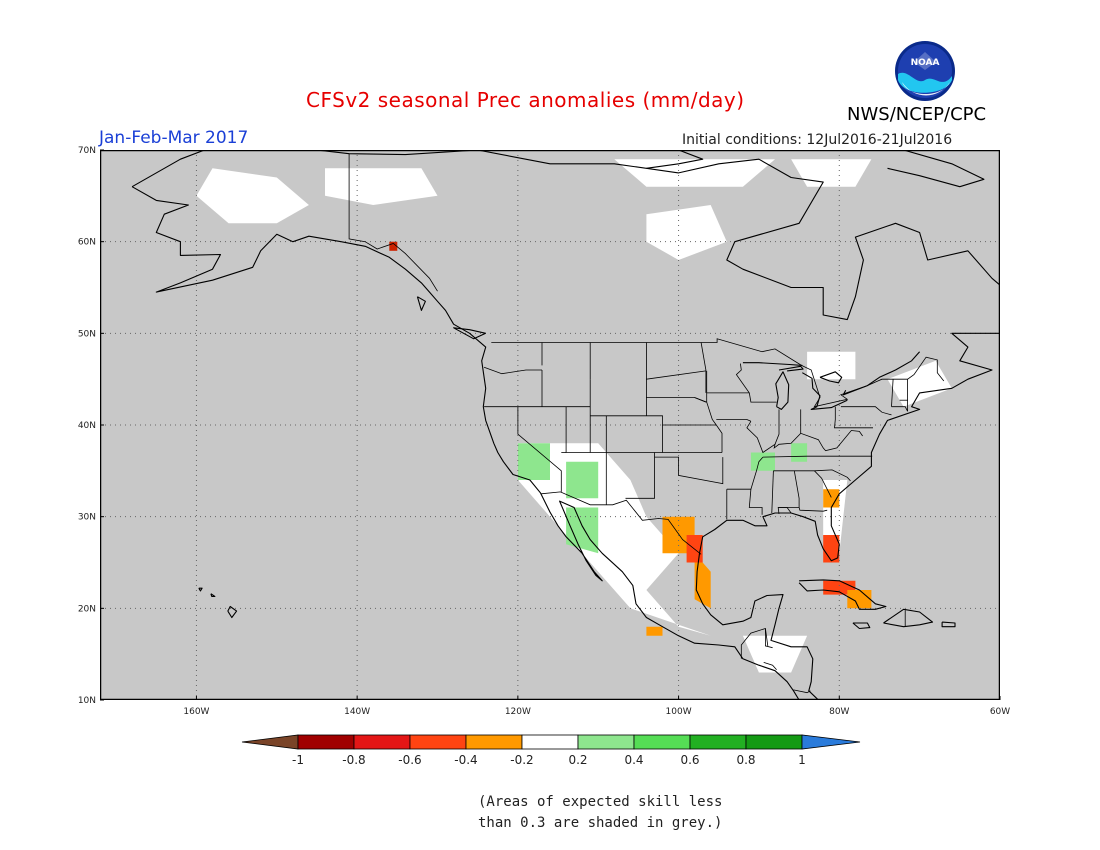 The image size is (1100, 850). Describe the element at coordinates (174, 138) in the screenshot. I see `forecast-period: Jan-Feb-Mar 2017` at that location.